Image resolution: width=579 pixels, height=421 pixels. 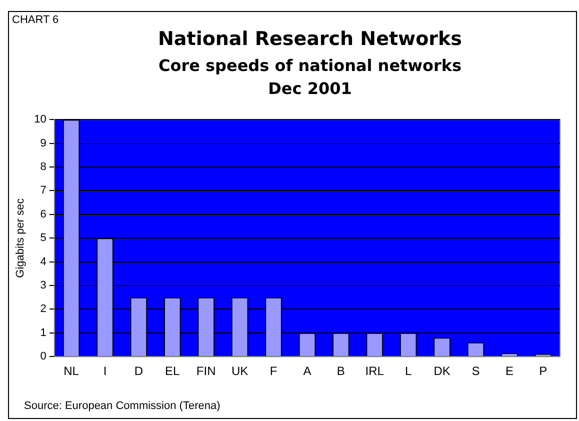 What do you see at coordinates (172, 371) in the screenshot?
I see `x-tick-label: EL` at bounding box center [172, 371].